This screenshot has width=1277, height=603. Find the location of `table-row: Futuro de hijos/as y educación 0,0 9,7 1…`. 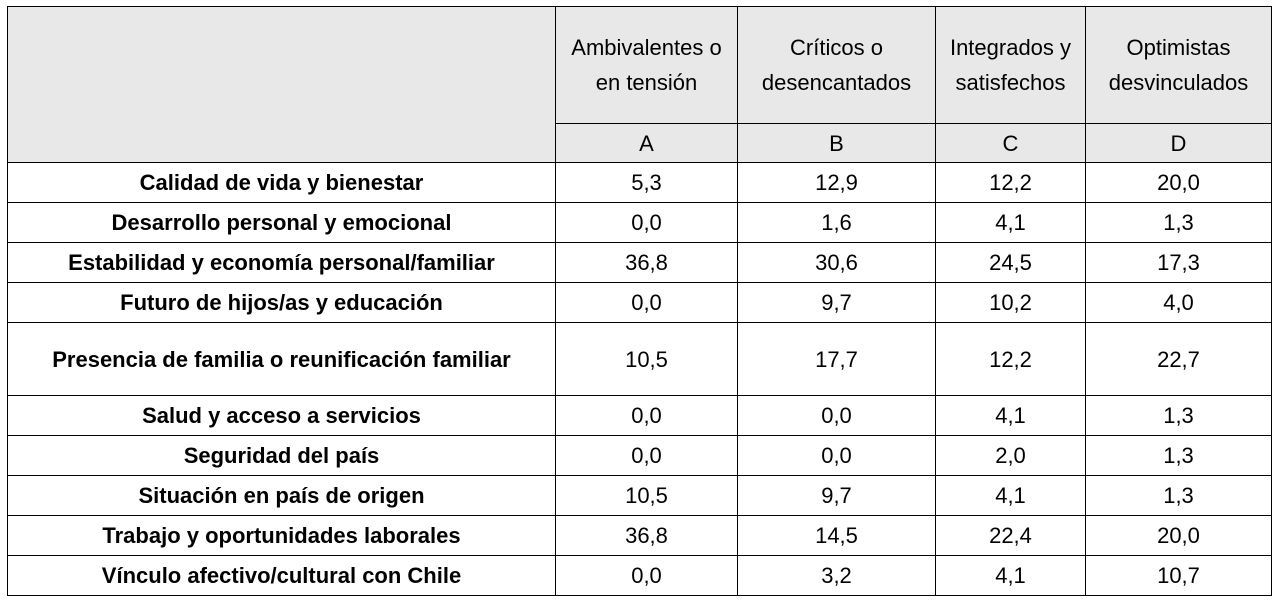

table-row: Futuro de hijos/as y educación 0,0 9,7 1… is located at coordinates (639, 302).